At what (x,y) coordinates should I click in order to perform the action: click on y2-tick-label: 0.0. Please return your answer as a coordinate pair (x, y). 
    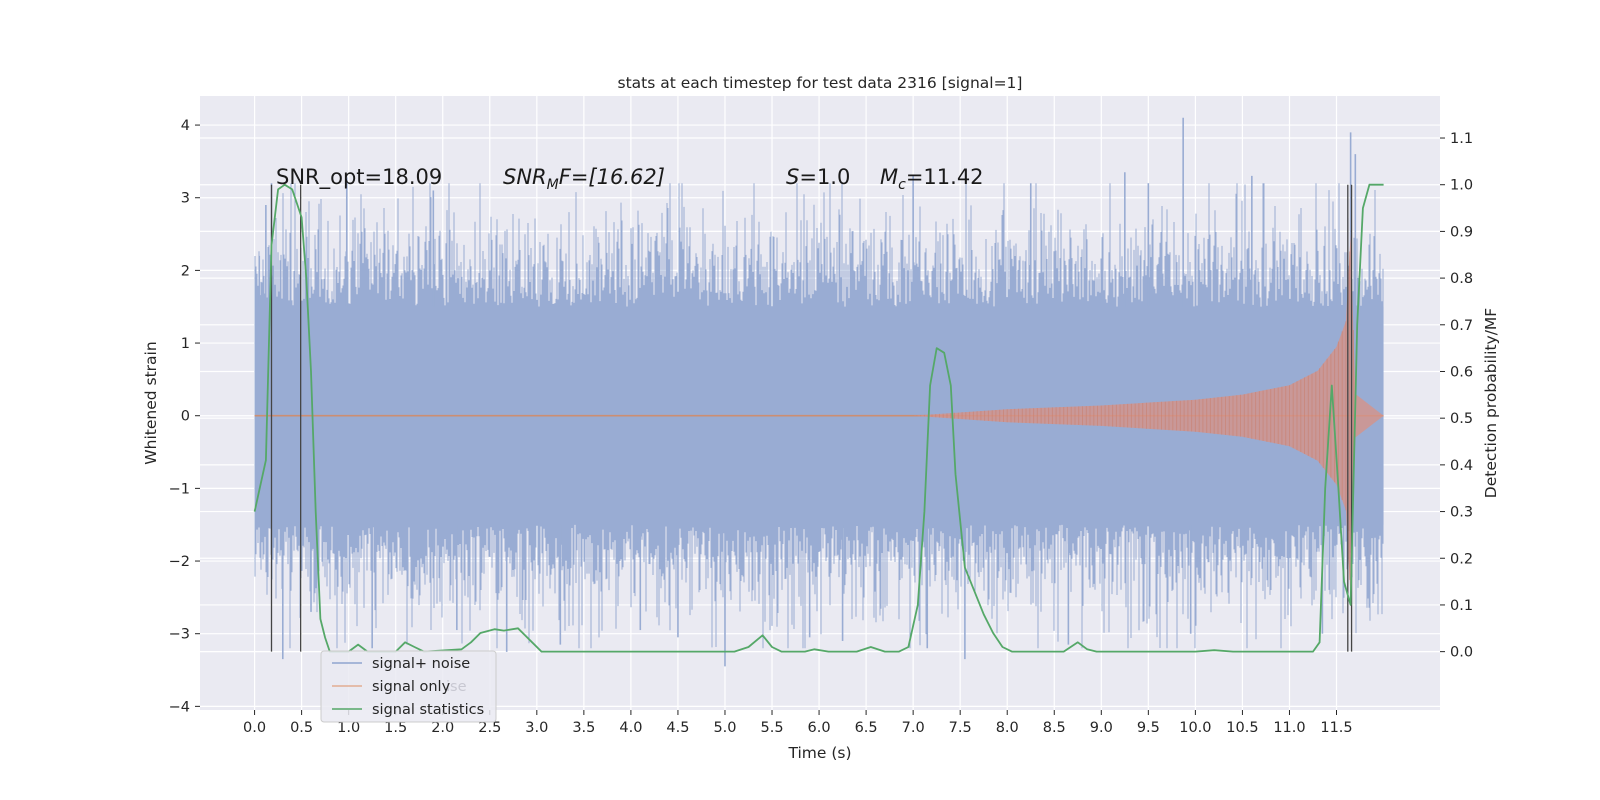
    Looking at the image, I should click on (1461, 653).